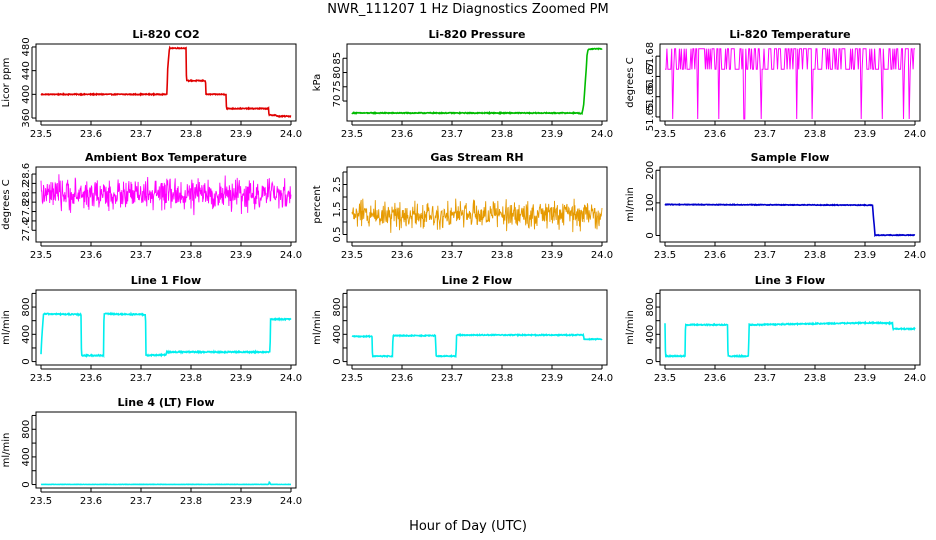 This screenshot has width=936, height=540. What do you see at coordinates (26, 193) in the screenshot?
I see `y-tick-label: 28.2` at bounding box center [26, 193].